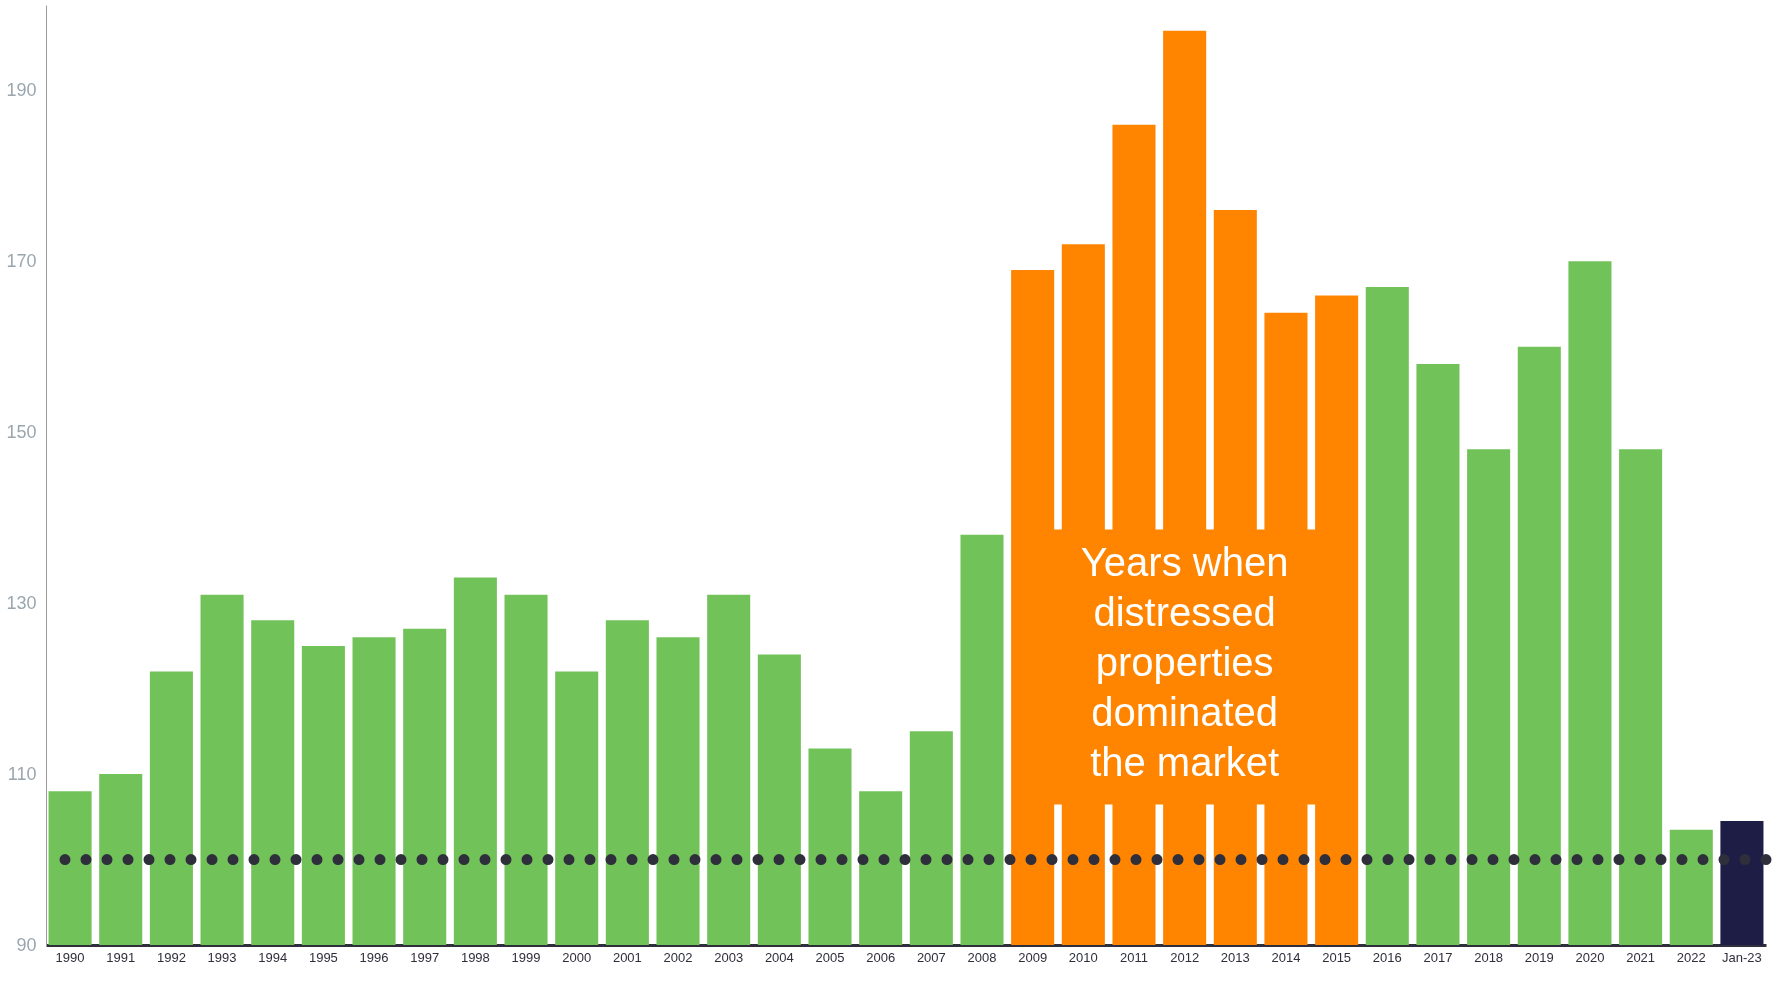 The width and height of the screenshot is (1773, 981). I want to click on x-tick-label: 2017, so click(1438, 957).